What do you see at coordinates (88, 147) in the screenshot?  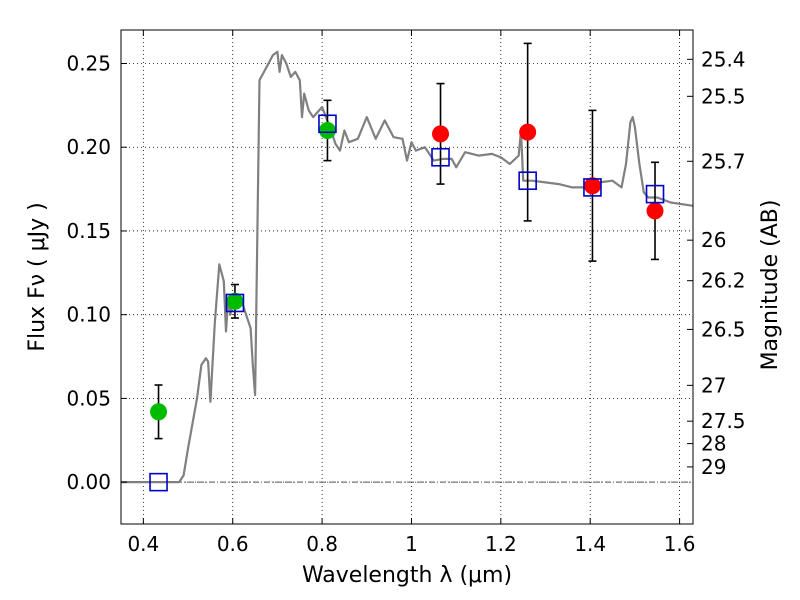 I see `y-tick-label: 0.20` at bounding box center [88, 147].